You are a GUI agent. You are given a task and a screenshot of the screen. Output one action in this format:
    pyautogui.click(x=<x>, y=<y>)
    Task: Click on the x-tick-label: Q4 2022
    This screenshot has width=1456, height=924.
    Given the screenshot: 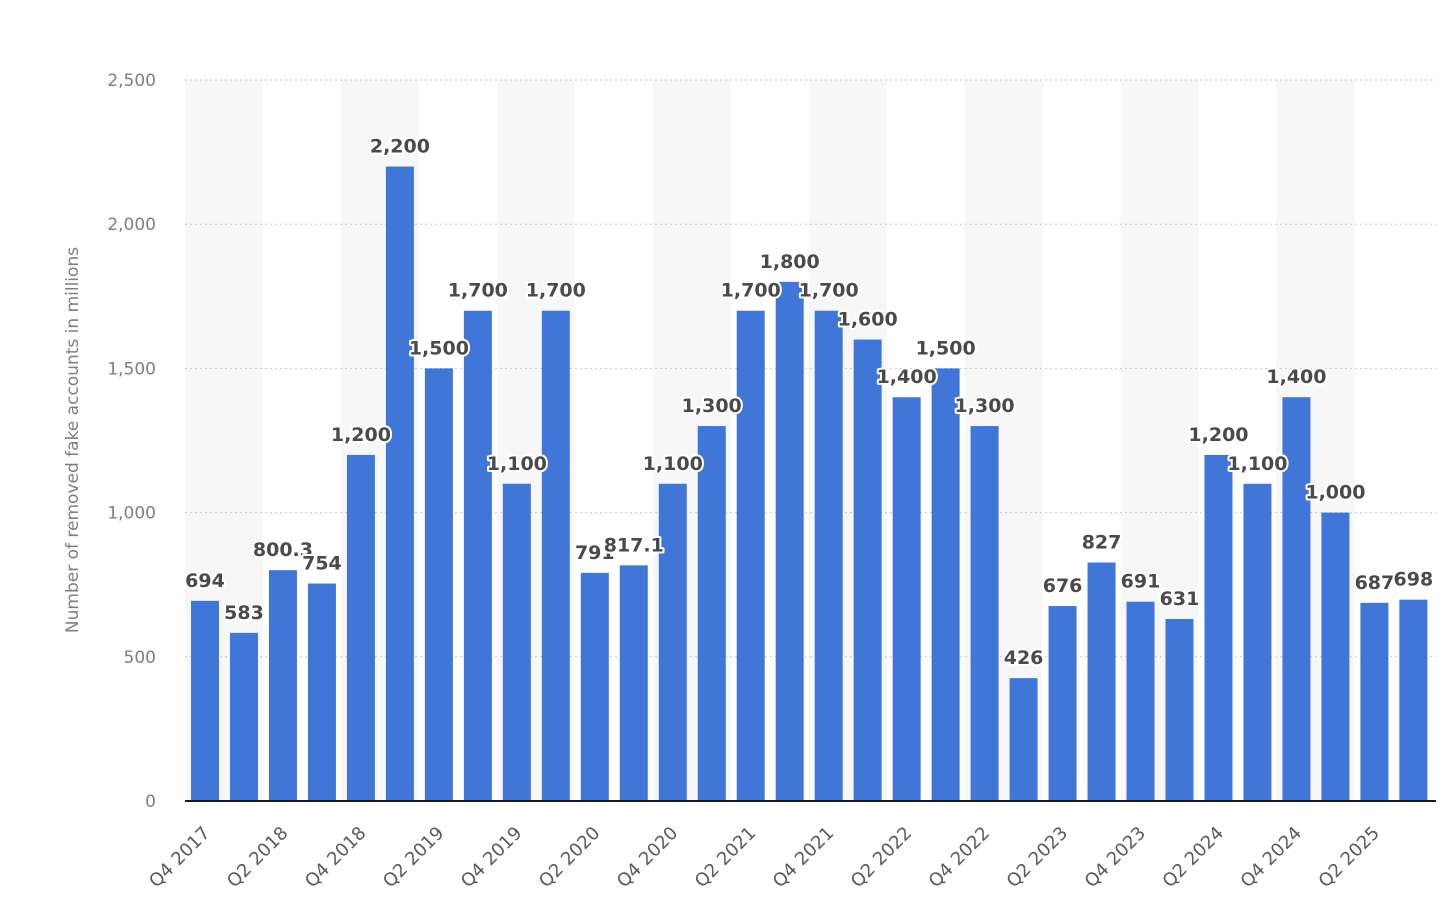 What is the action you would take?
    pyautogui.click(x=959, y=857)
    